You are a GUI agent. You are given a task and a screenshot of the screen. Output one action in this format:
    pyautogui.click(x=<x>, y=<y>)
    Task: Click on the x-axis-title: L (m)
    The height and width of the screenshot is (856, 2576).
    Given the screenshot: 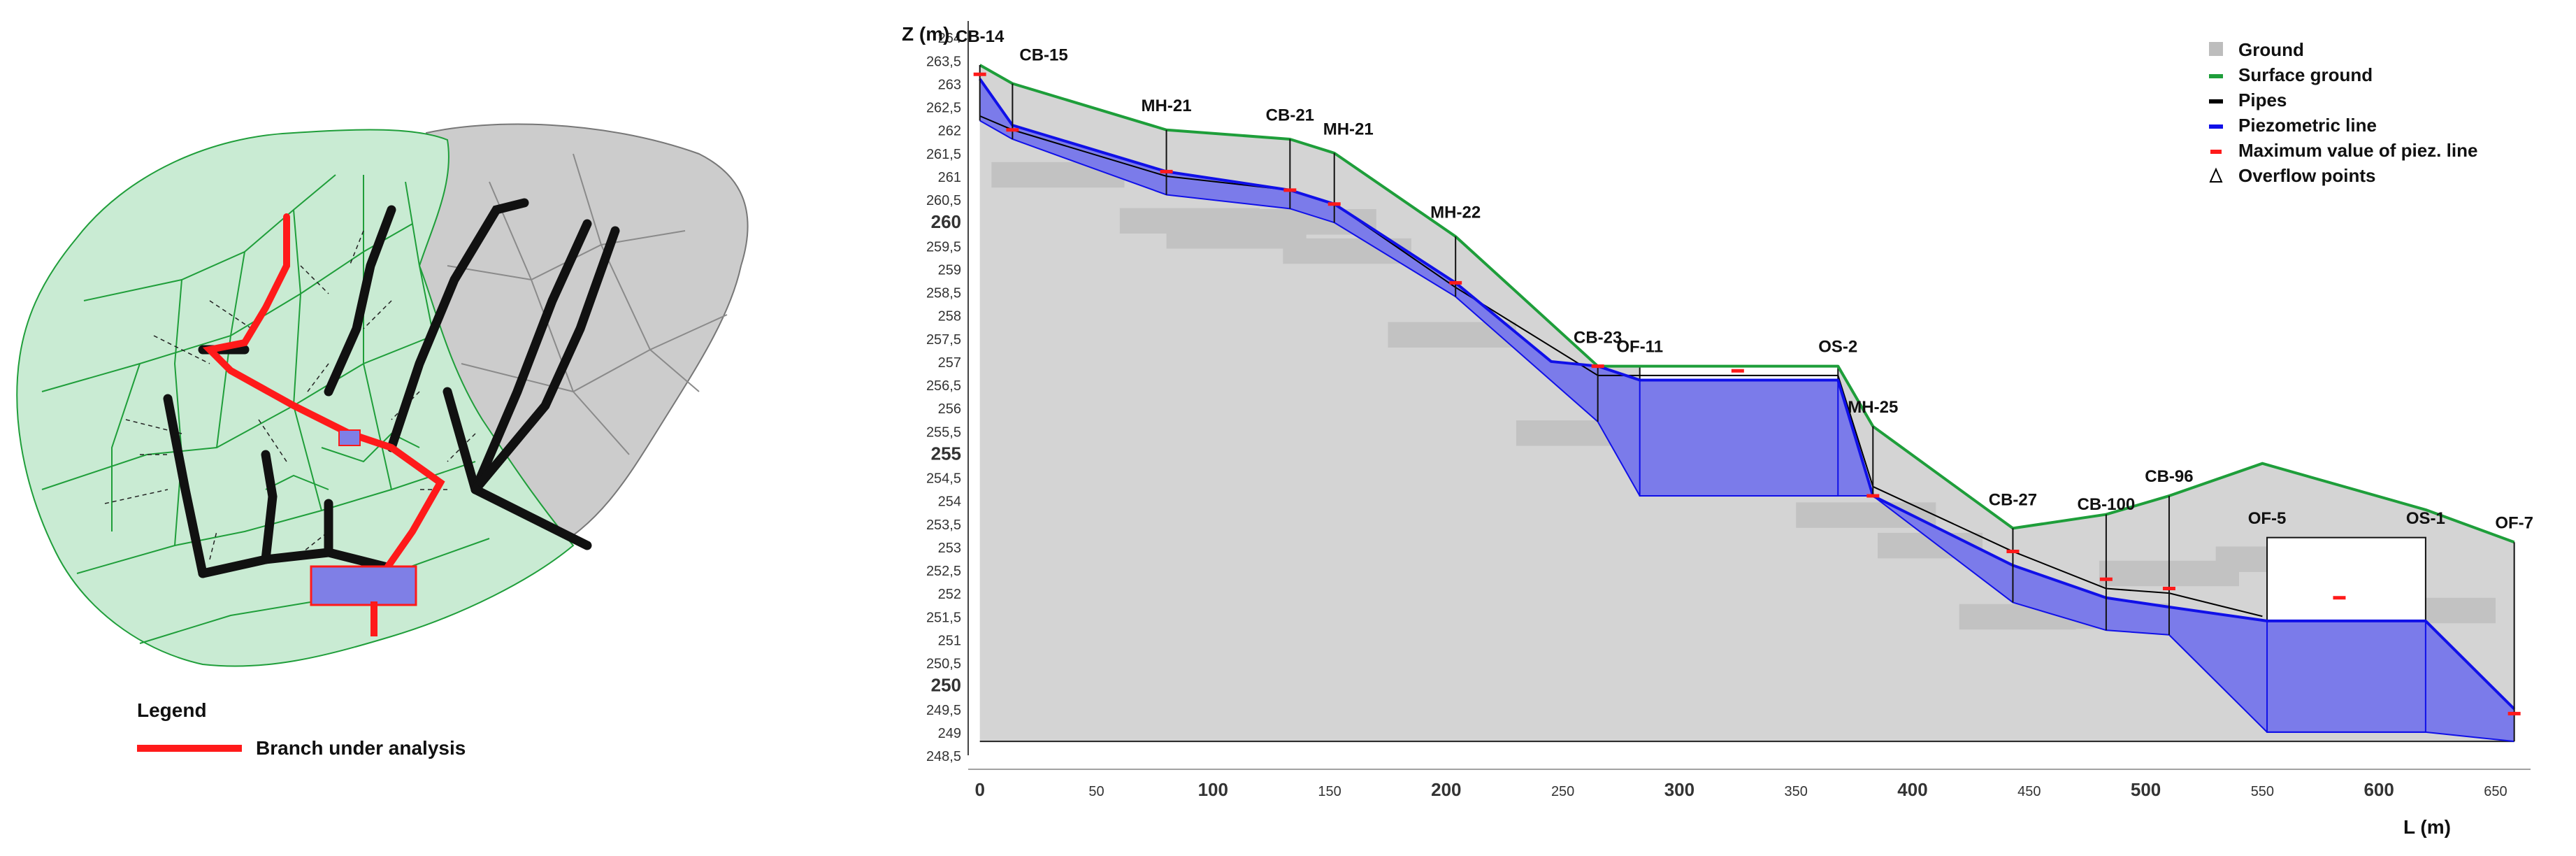 What is the action you would take?
    pyautogui.click(x=2427, y=827)
    